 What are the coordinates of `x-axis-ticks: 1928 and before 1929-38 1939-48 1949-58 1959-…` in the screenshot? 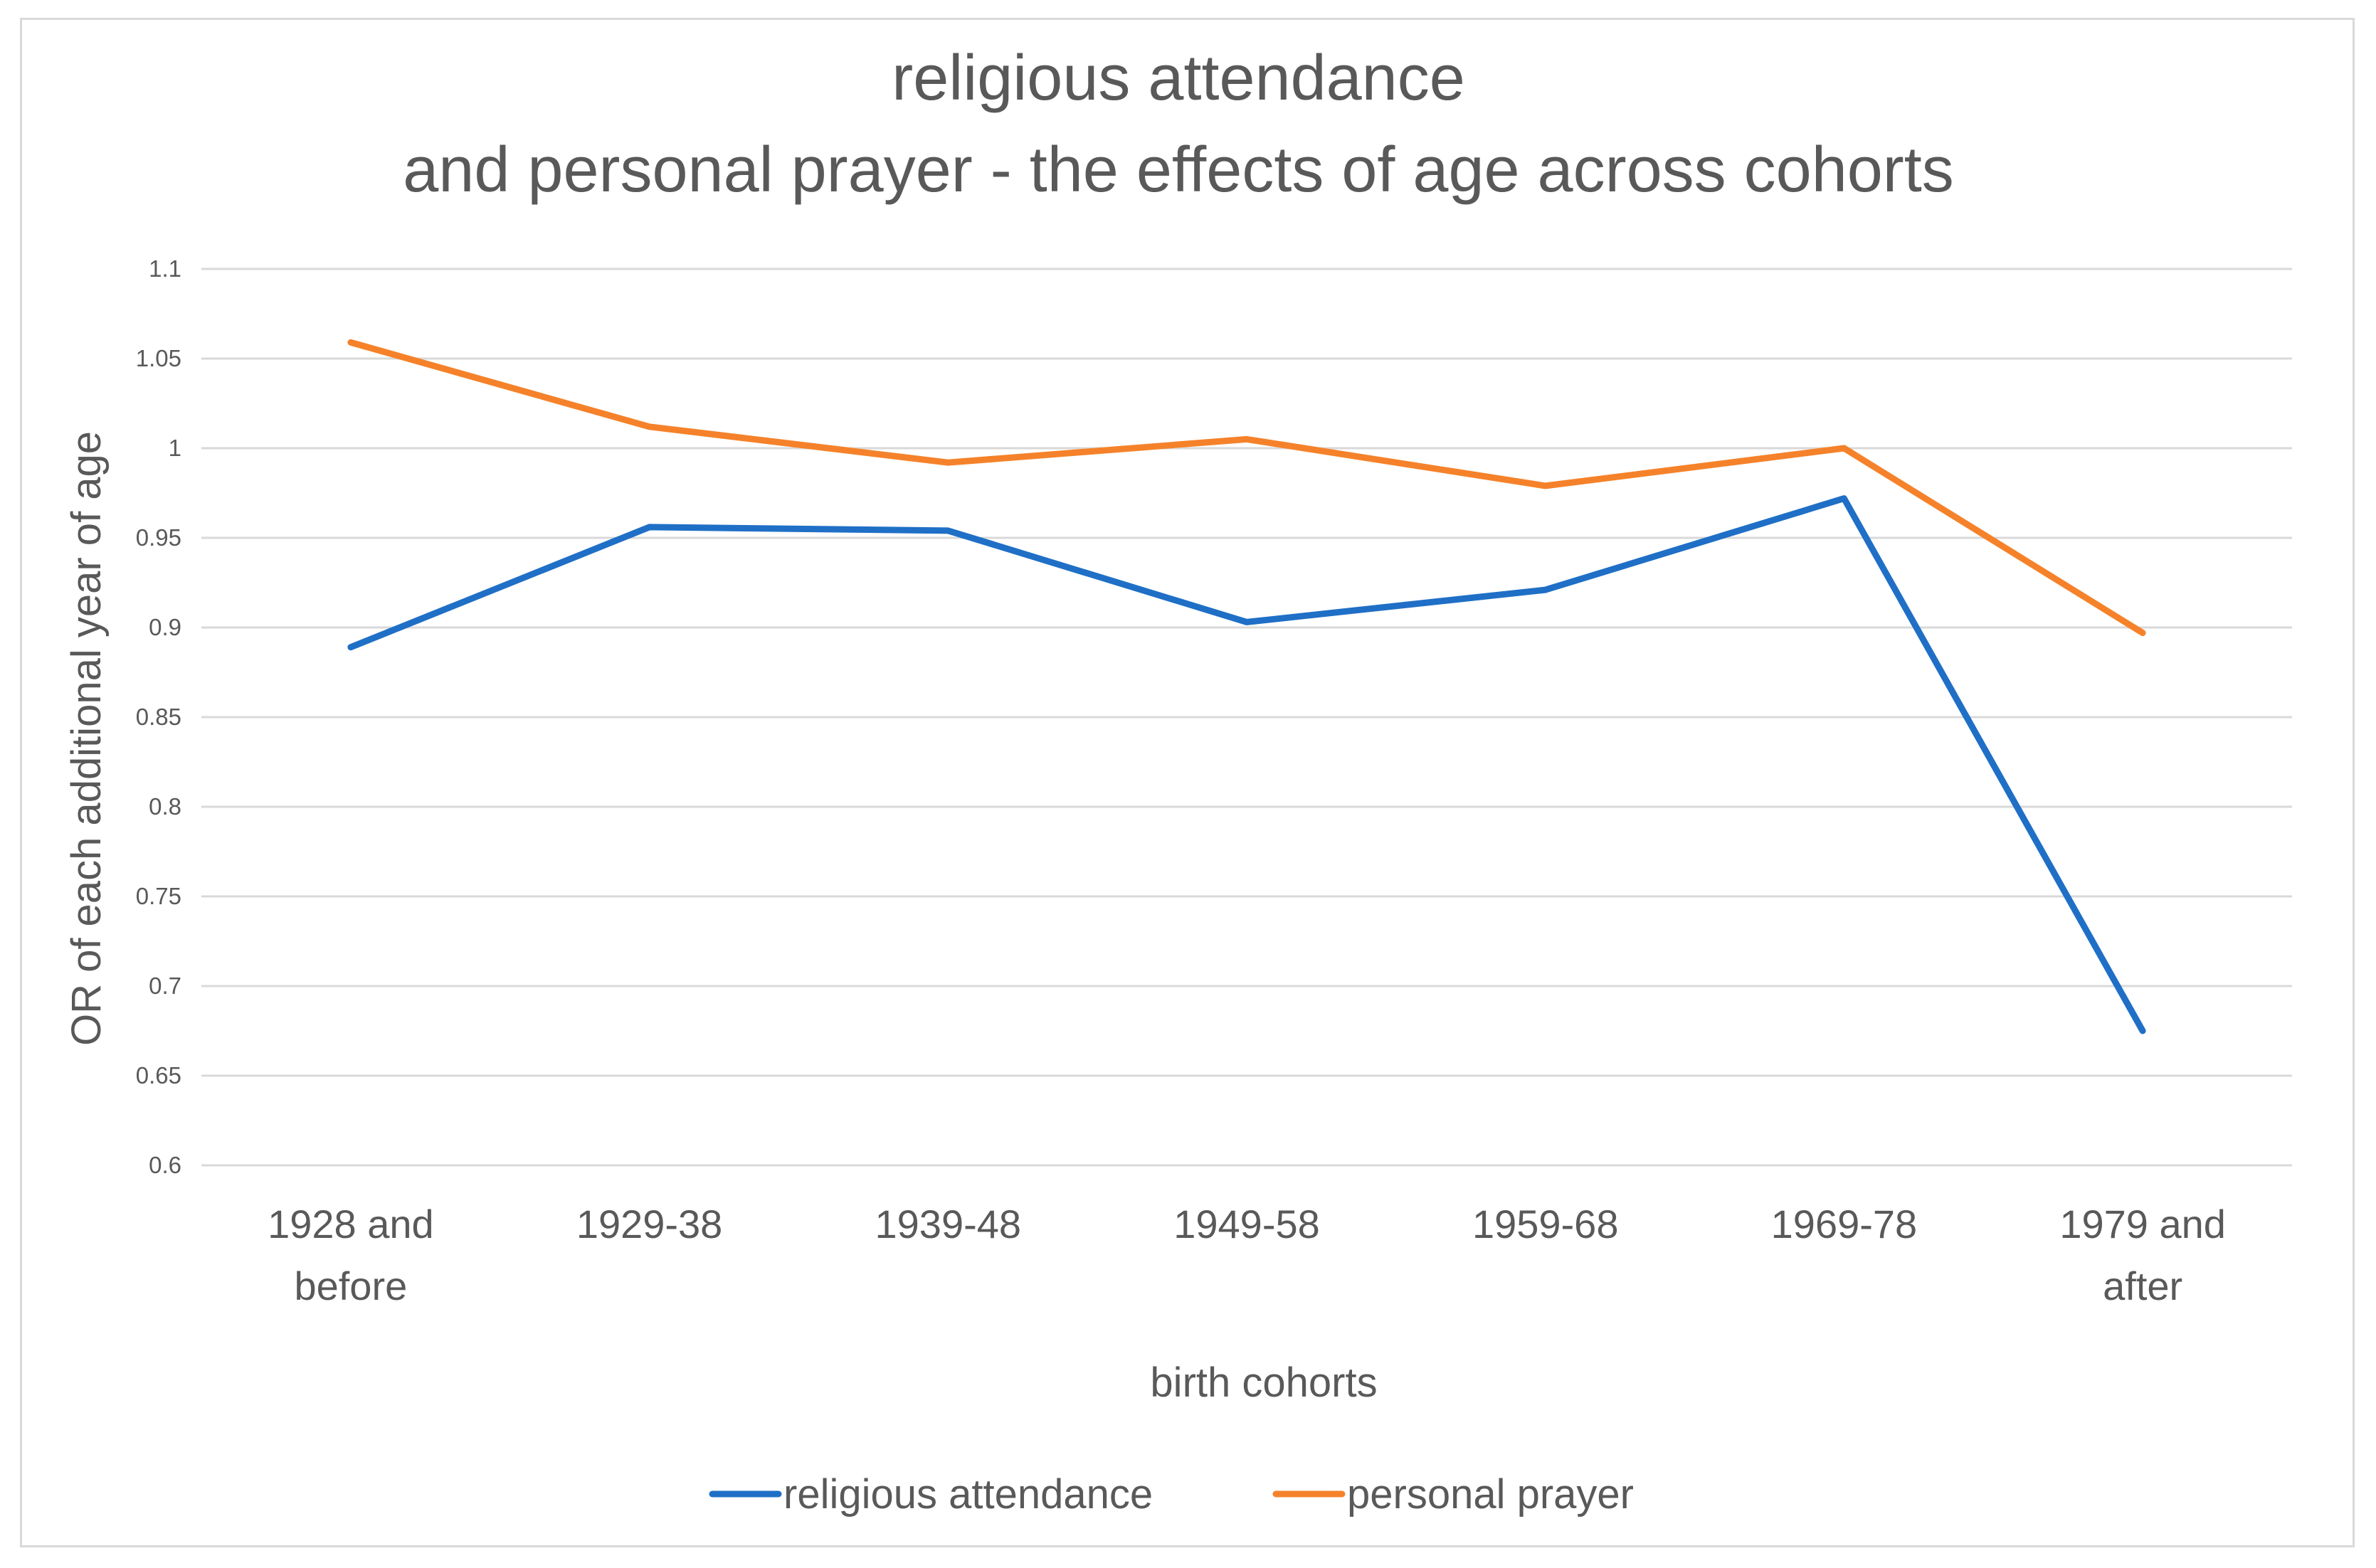 It's located at (1247, 1255).